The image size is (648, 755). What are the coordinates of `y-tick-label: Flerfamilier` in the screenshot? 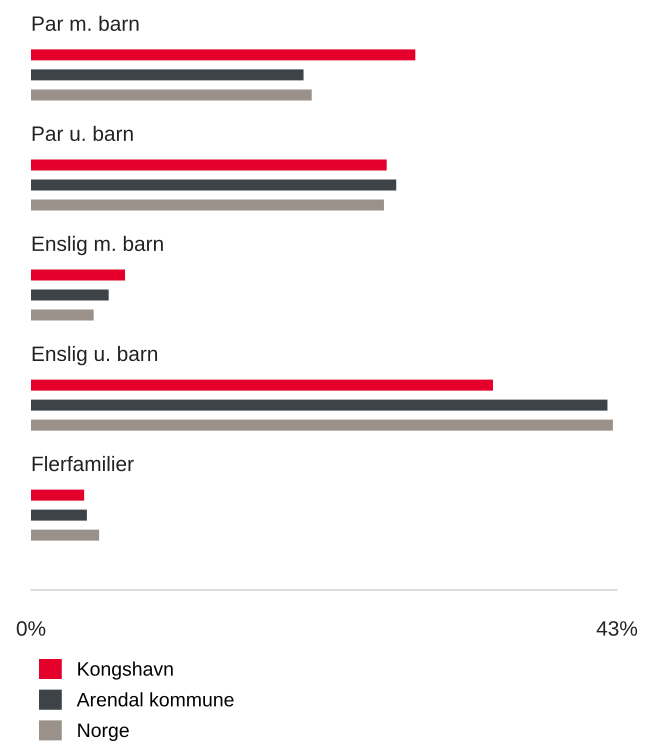 It's located at (83, 464).